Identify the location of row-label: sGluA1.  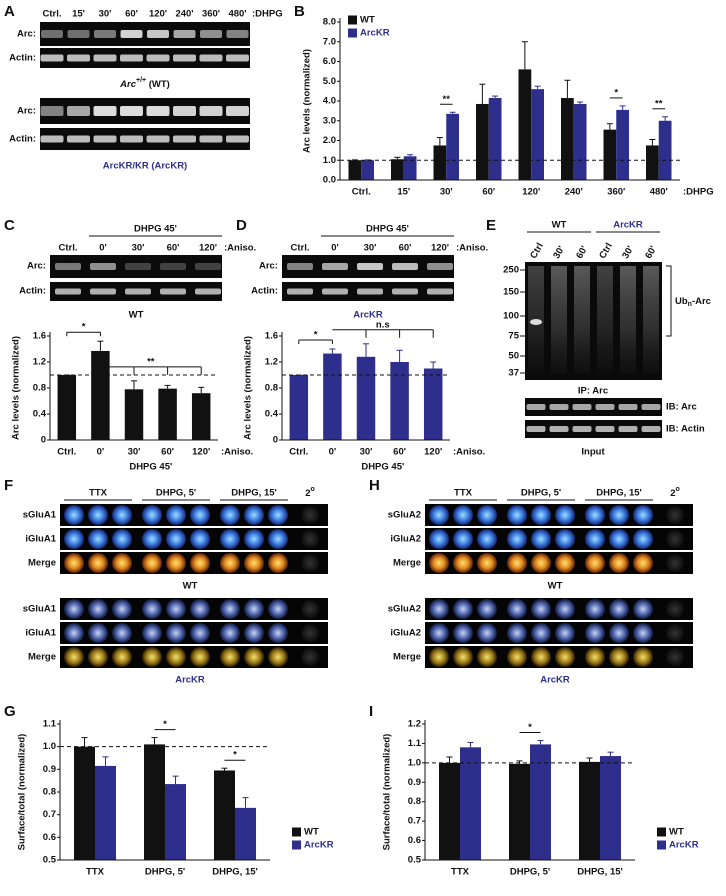
(40, 515).